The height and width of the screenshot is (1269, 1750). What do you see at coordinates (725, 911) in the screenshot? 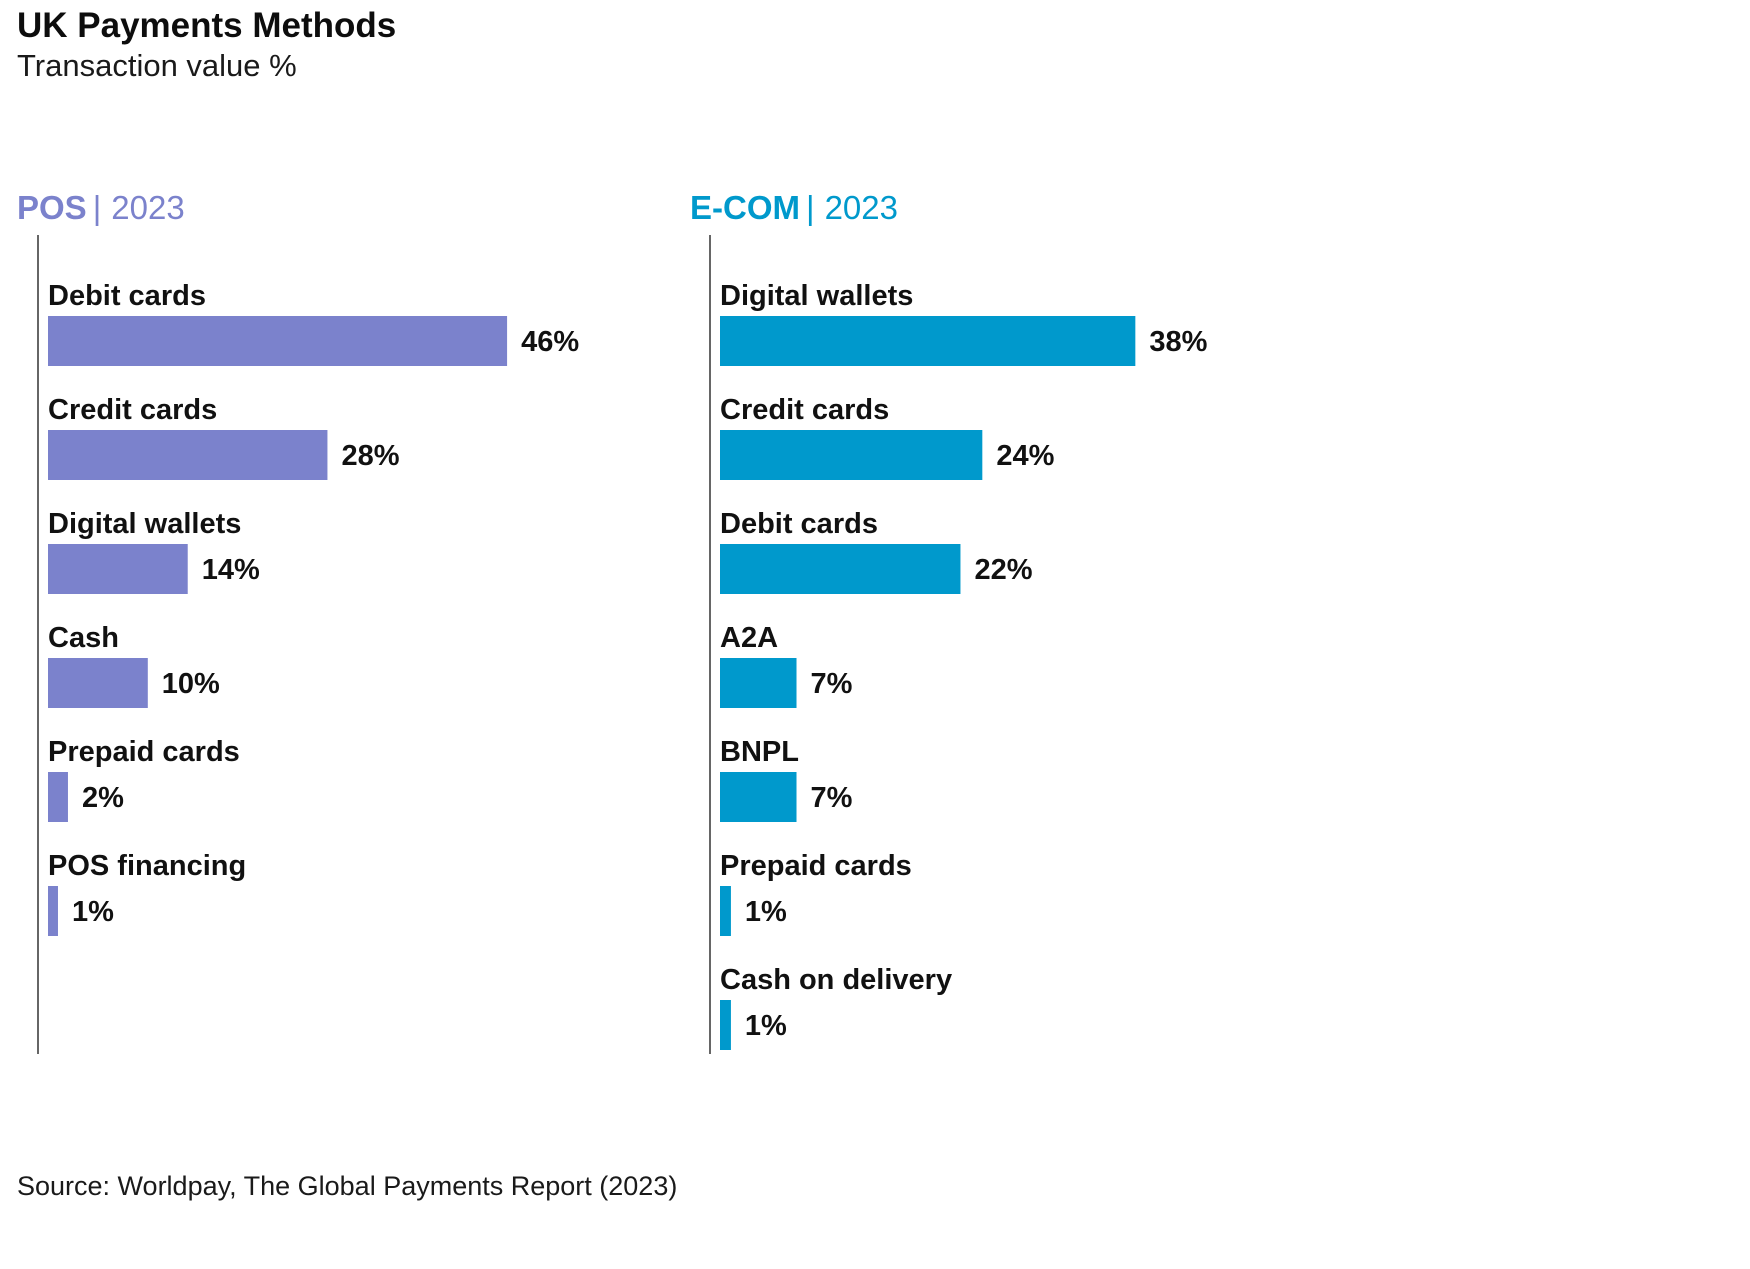
I see `ecom-prepaid-cards-bar` at bounding box center [725, 911].